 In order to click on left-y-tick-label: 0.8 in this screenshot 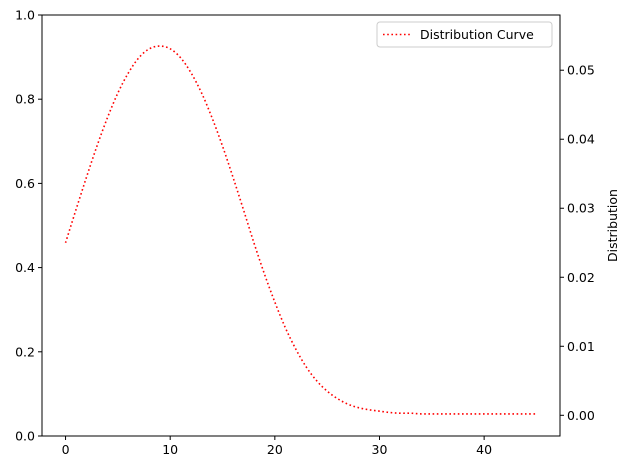, I will do `click(25, 99)`.